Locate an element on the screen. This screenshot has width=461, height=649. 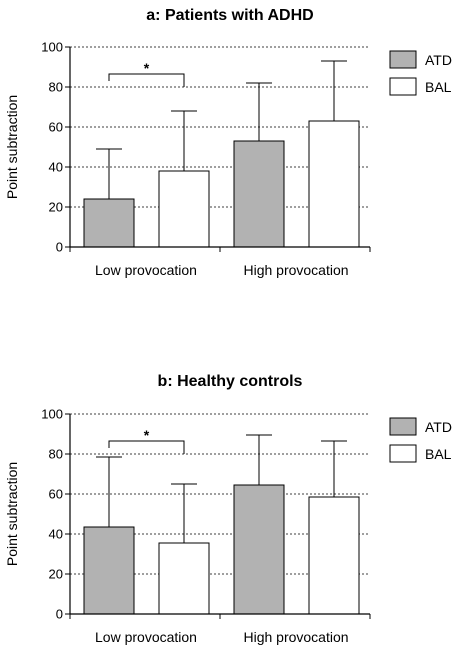
chart-title: b: Healthy controls is located at coordinates (230, 381).